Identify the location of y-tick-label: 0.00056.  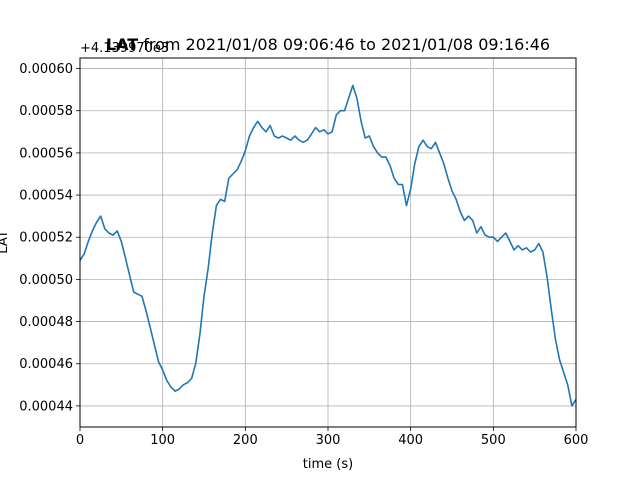
(46, 153).